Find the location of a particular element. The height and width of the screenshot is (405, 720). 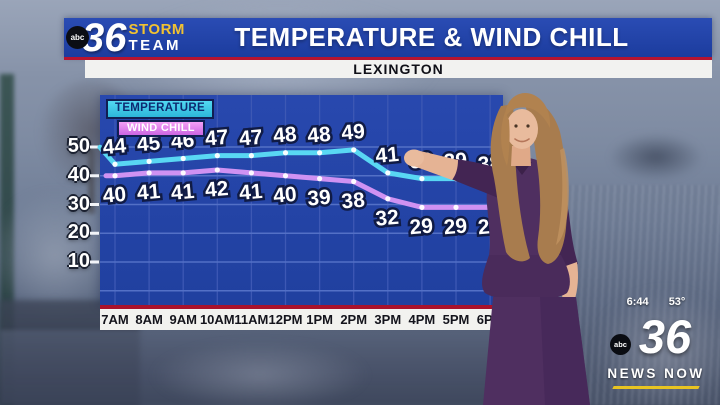

x-axis-tick-label: 2PM is located at coordinates (354, 319).